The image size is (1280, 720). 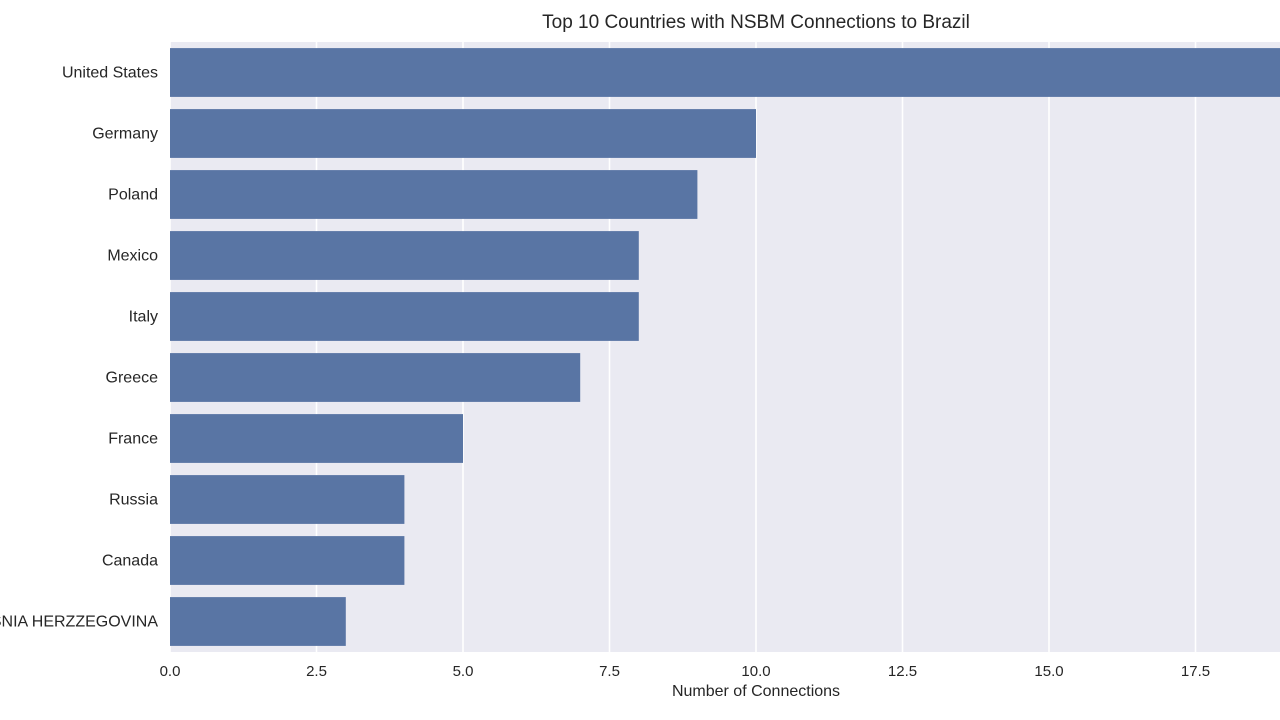 I want to click on x-tick-label: 17.5, so click(x=1195, y=671).